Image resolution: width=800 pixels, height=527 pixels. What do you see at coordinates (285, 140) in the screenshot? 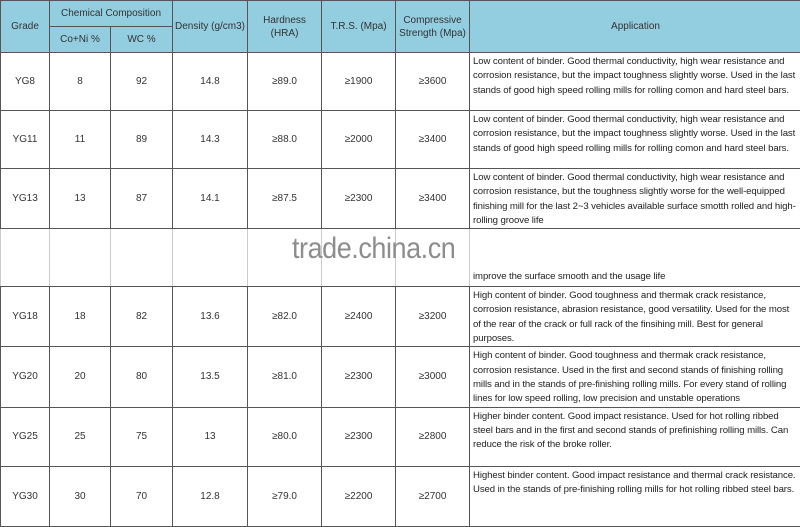
I see `cell-hardness: ≥88.0` at bounding box center [285, 140].